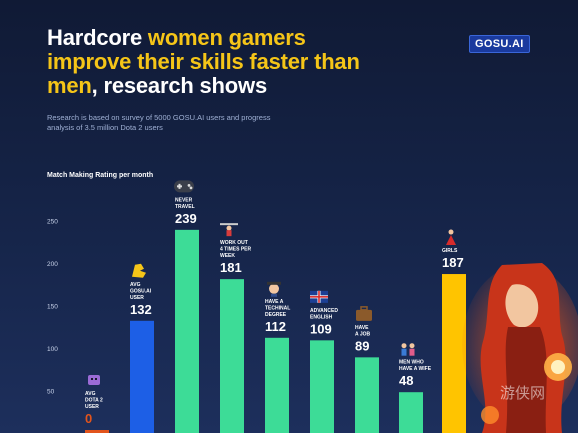 This screenshot has height=433, width=578. Describe the element at coordinates (411, 363) in the screenshot. I see `category-label: MEN WHO` at that location.